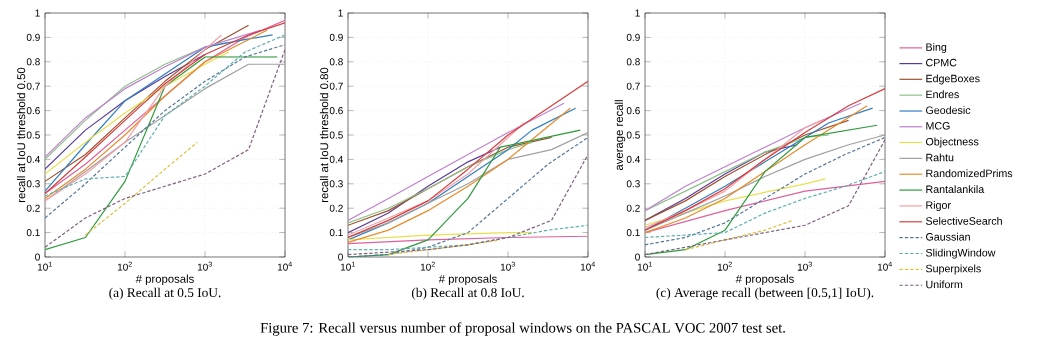  I want to click on legend-label: Superpixels, so click(953, 269).